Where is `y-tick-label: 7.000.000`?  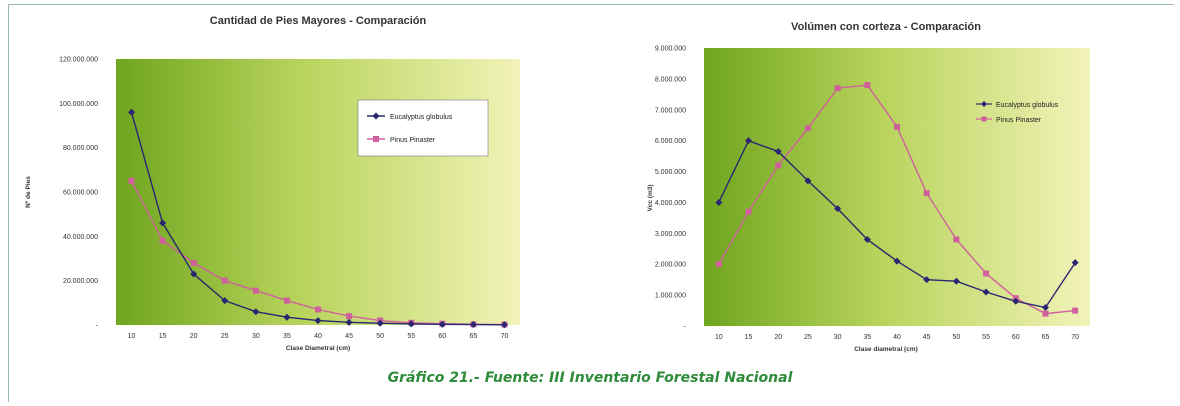 y-tick-label: 7.000.000 is located at coordinates (670, 110).